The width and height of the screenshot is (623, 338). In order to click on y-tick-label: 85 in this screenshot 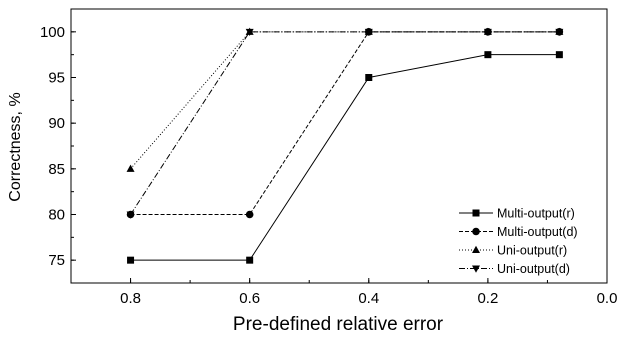, I will do `click(56, 169)`.